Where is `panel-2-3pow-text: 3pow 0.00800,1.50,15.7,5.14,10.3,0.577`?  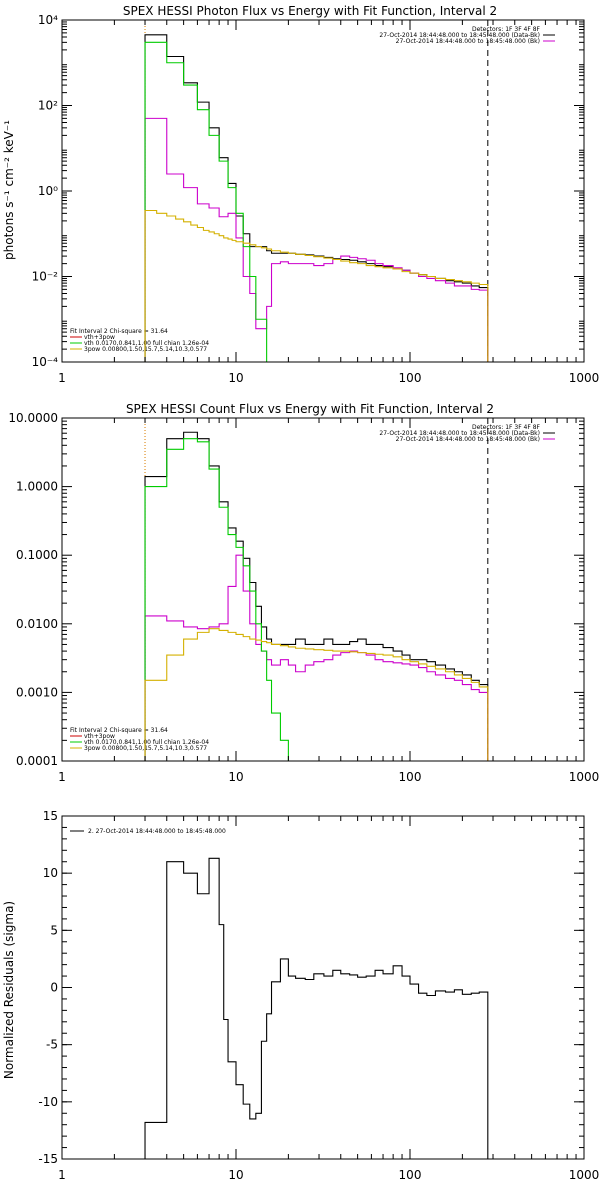 panel-2-3pow-text: 3pow 0.00800,1.50,15.7,5.14,10.3,0.577 is located at coordinates (145, 748).